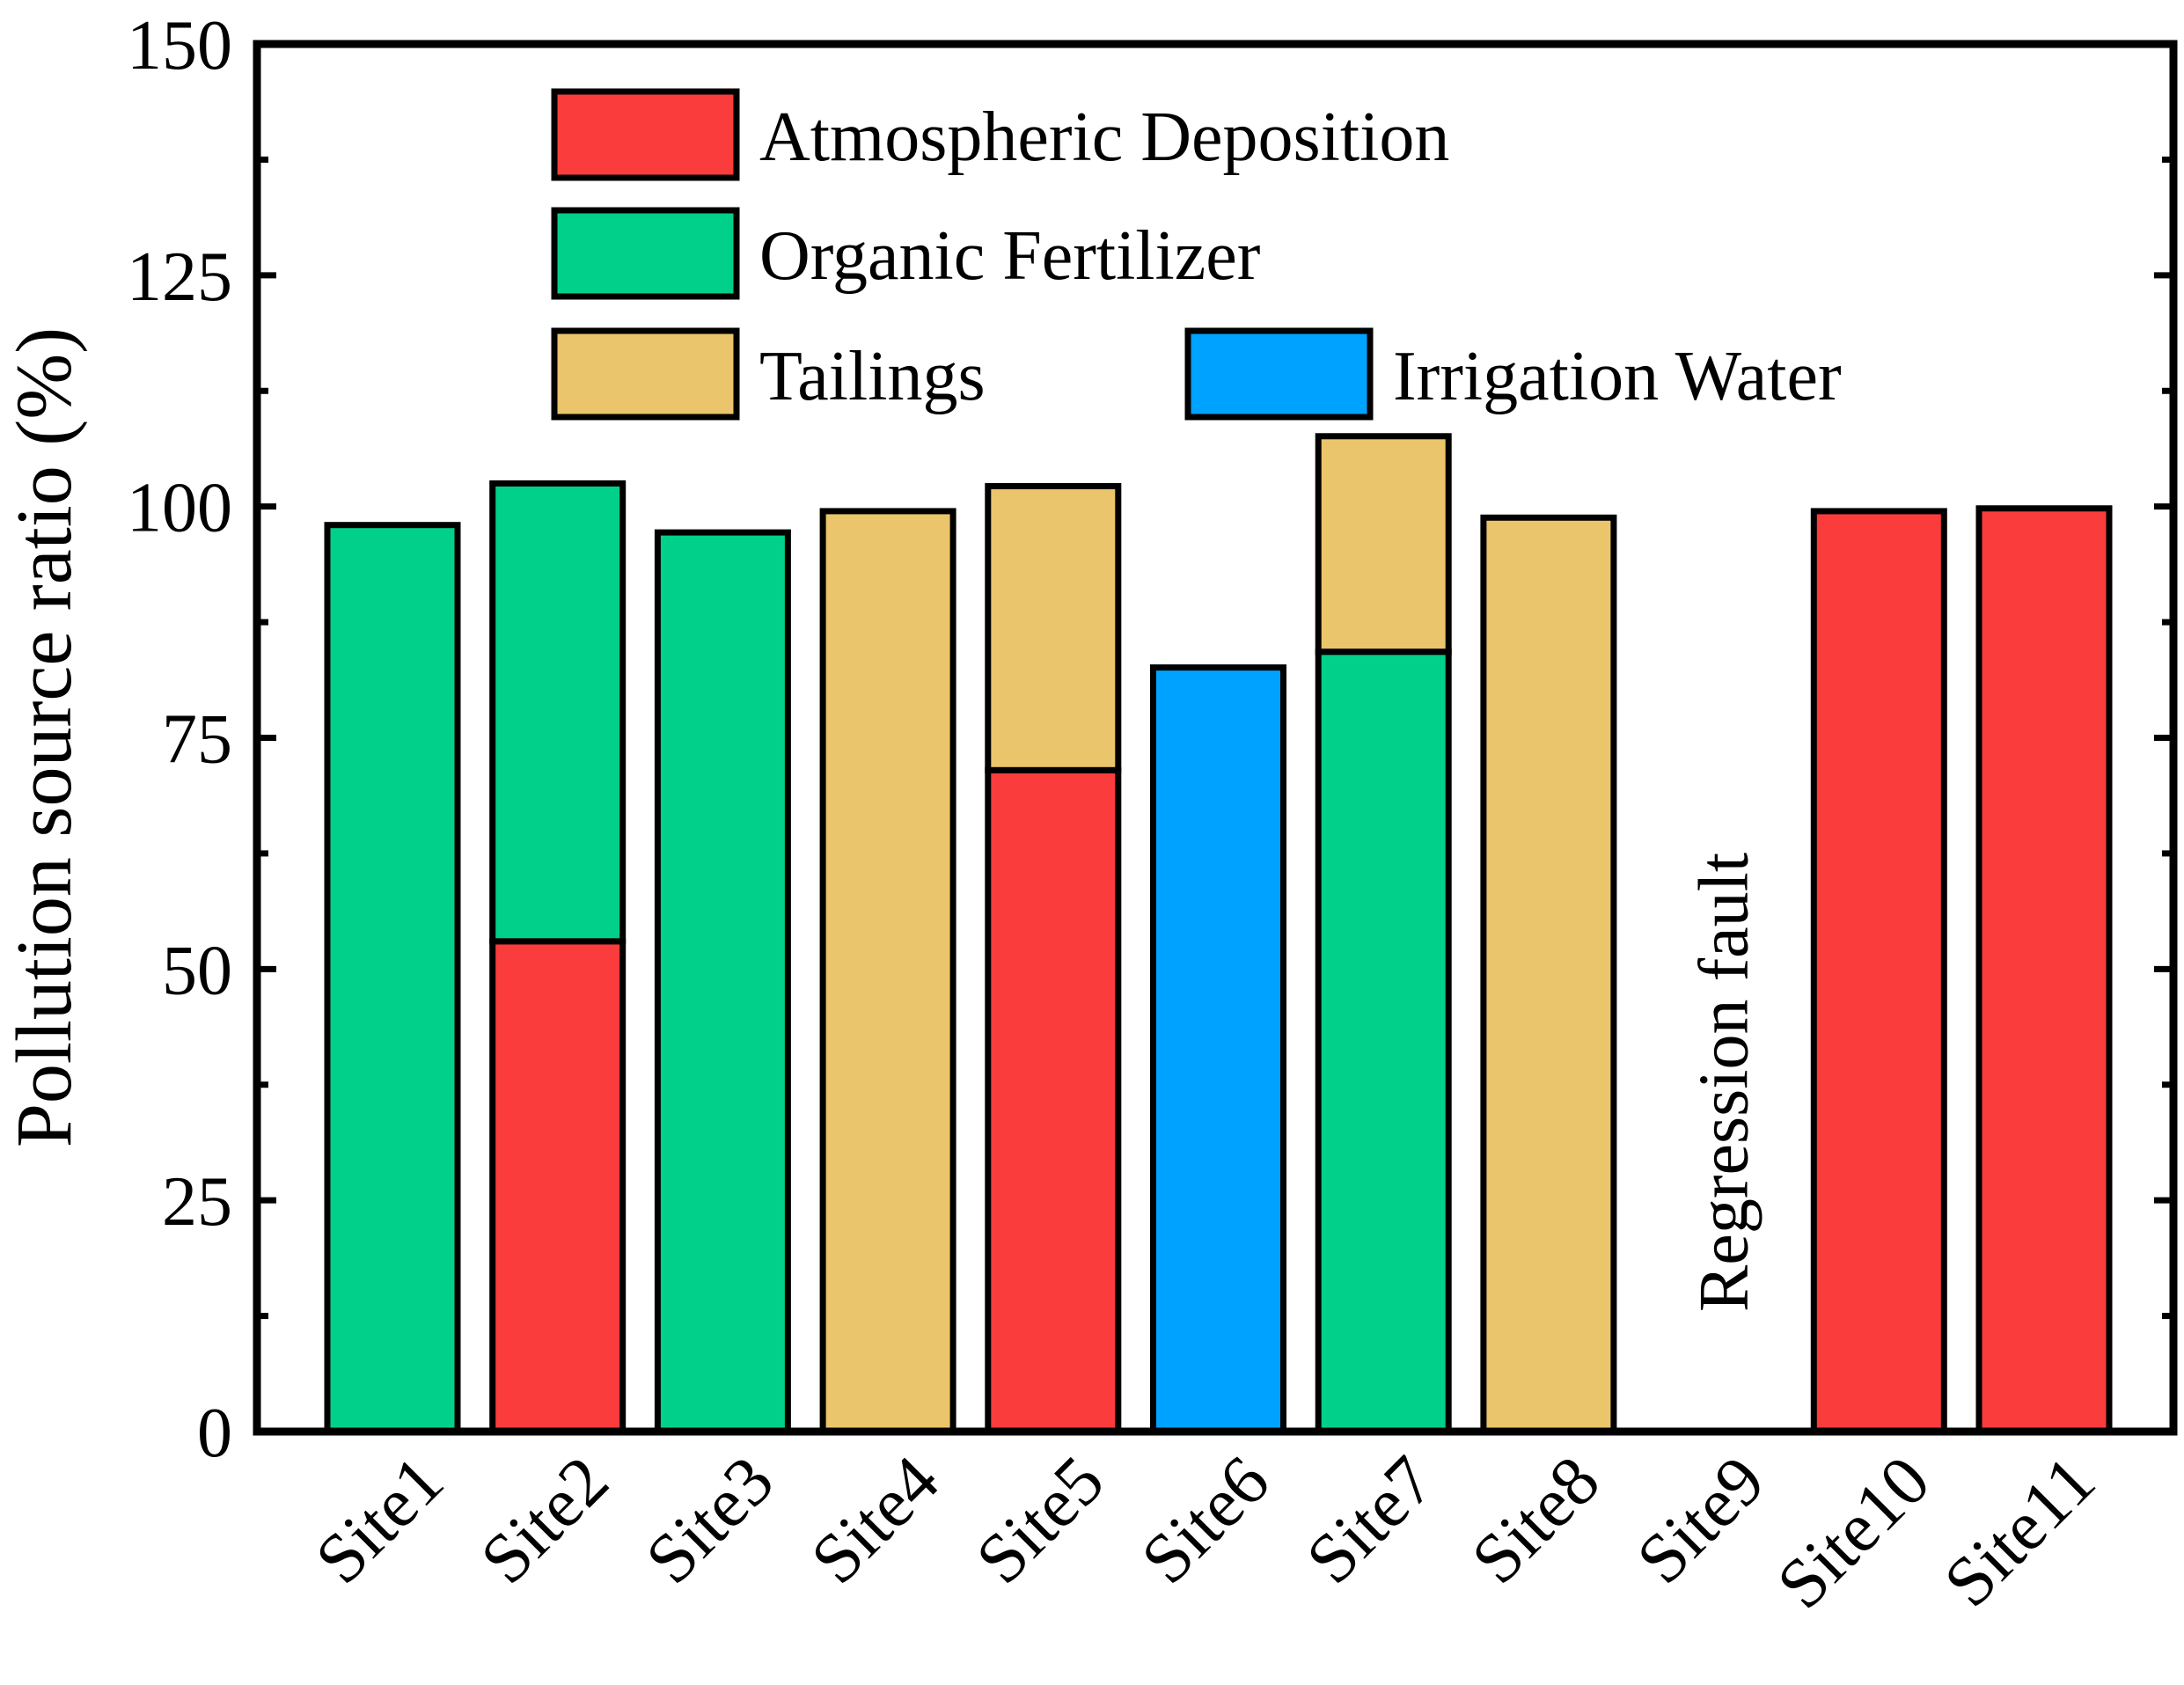 This screenshot has width=2184, height=1685. I want to click on x-tick-label: Site10, so click(1854, 1533).